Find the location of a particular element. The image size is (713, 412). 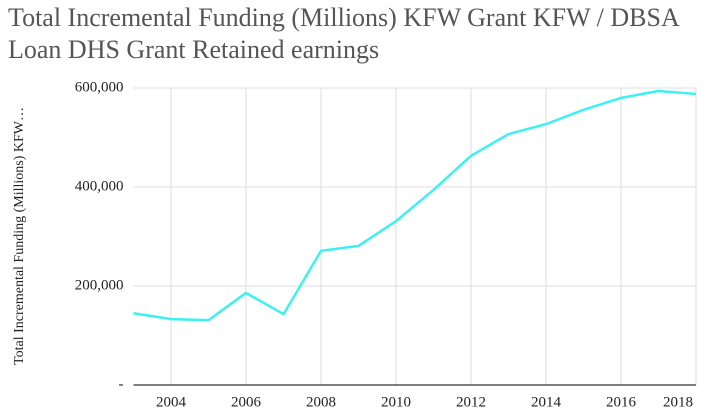

y-tick-label: 200,000 is located at coordinates (99, 285).